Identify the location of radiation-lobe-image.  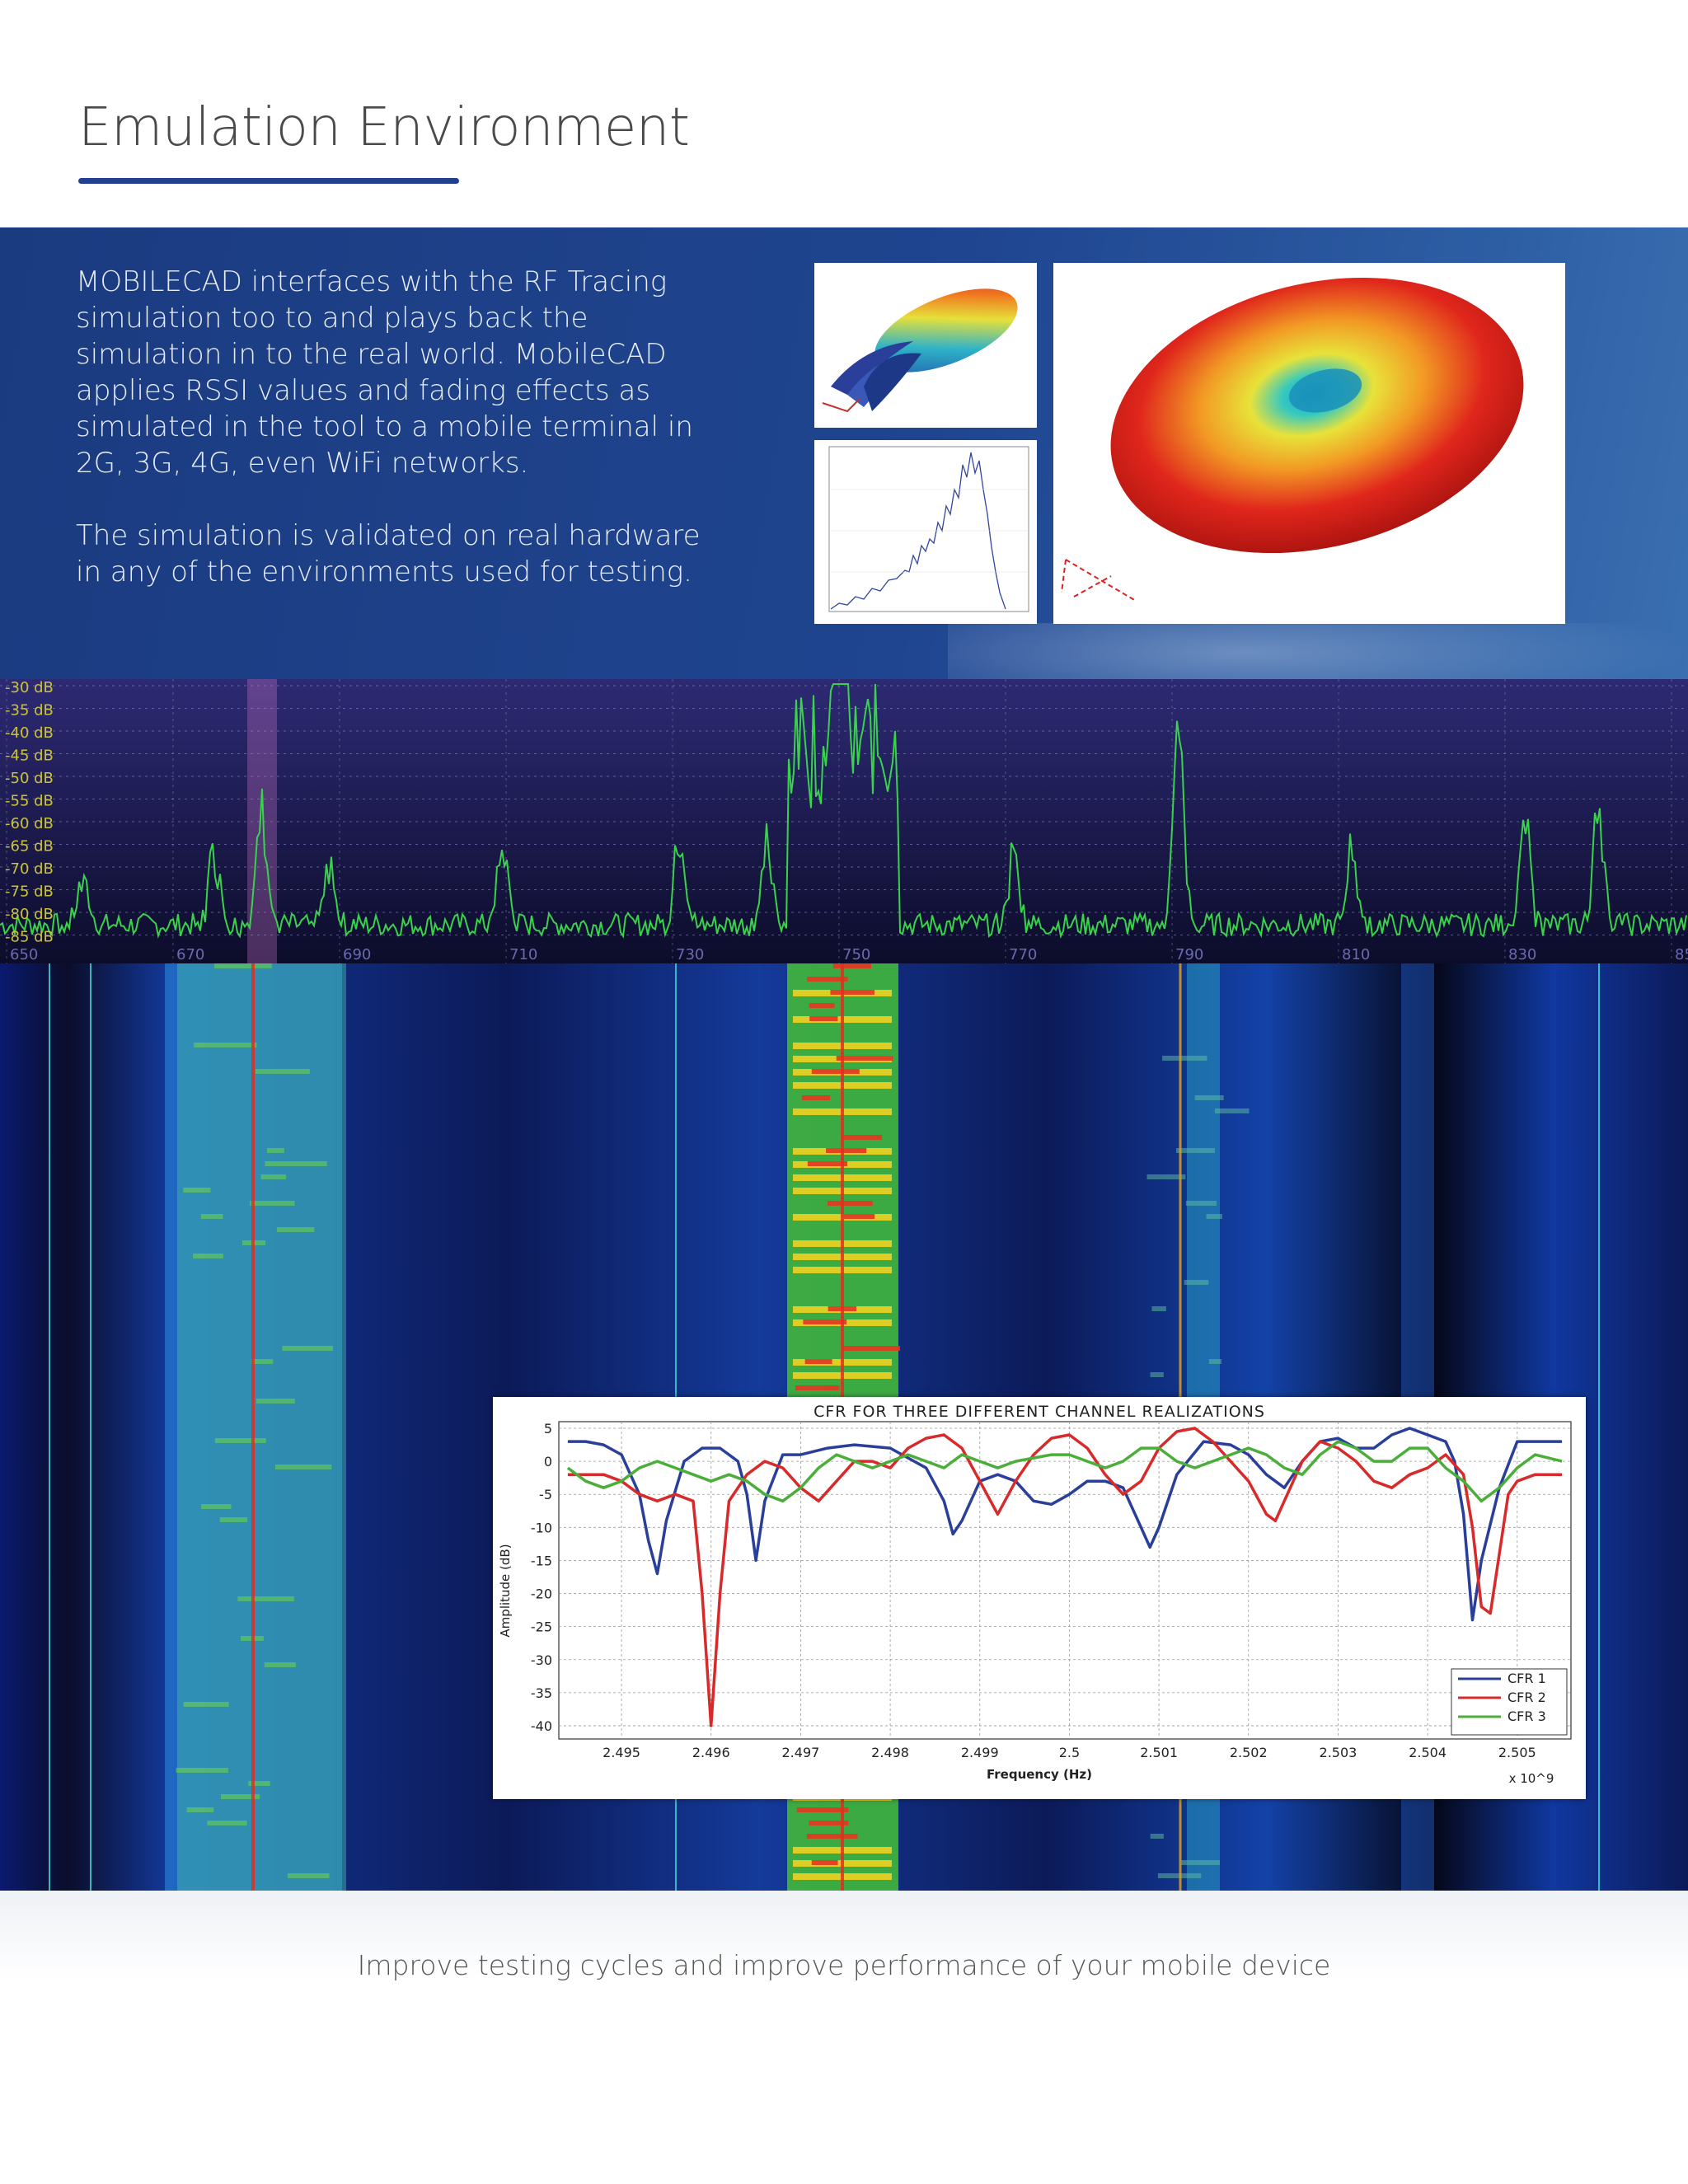
(926, 345).